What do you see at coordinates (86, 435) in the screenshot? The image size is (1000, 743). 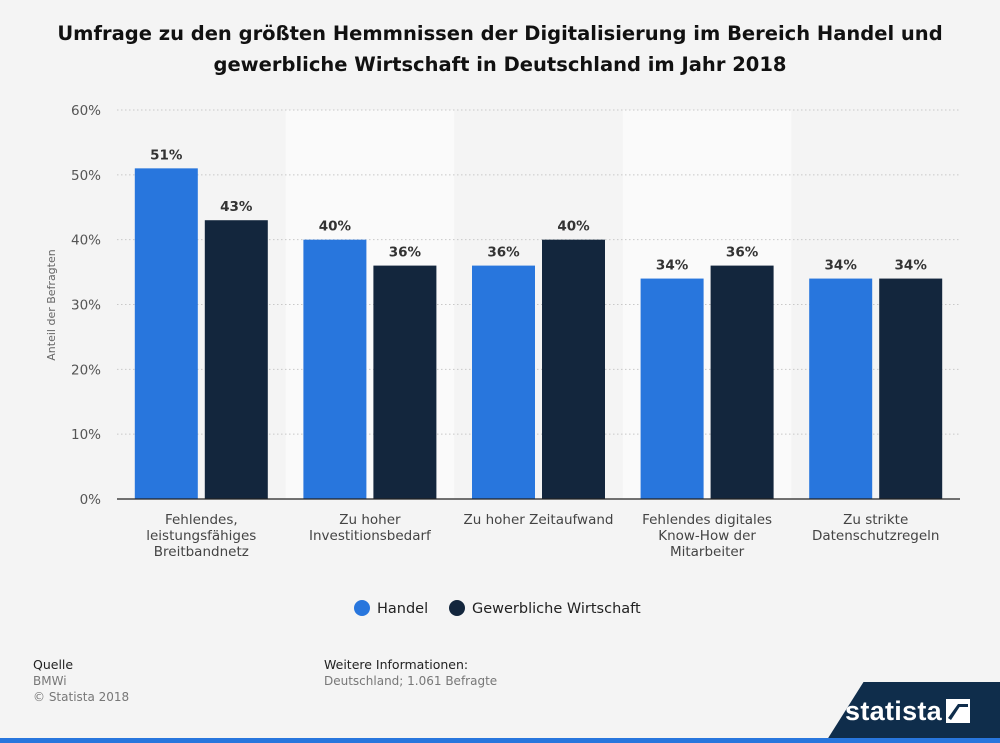 I see `y-tick-label: 10%` at bounding box center [86, 435].